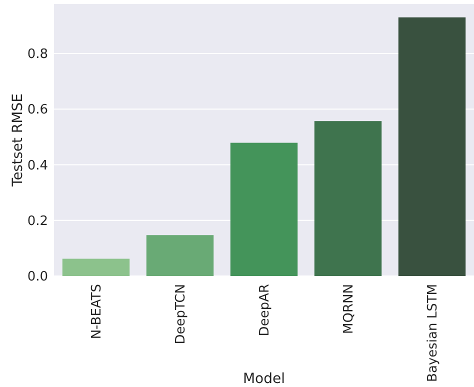  Describe the element at coordinates (37, 110) in the screenshot. I see `y-tick-label: 0.6` at that location.